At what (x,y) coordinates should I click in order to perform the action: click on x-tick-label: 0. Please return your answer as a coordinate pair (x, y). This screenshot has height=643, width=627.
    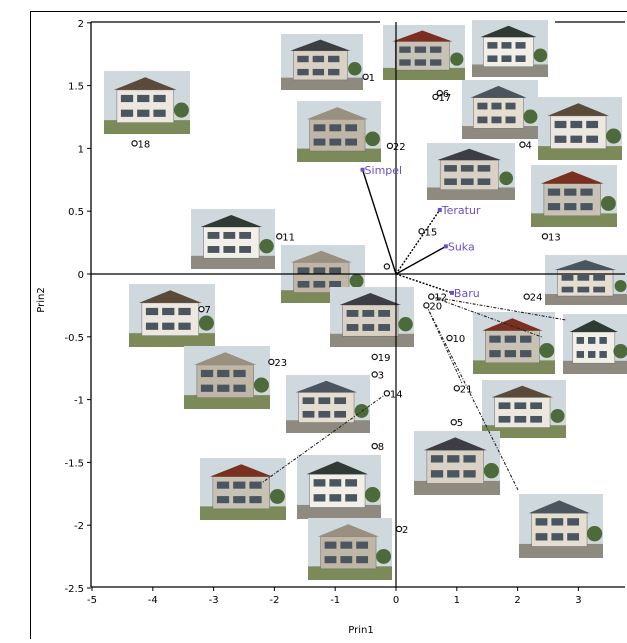
    Looking at the image, I should click on (396, 600).